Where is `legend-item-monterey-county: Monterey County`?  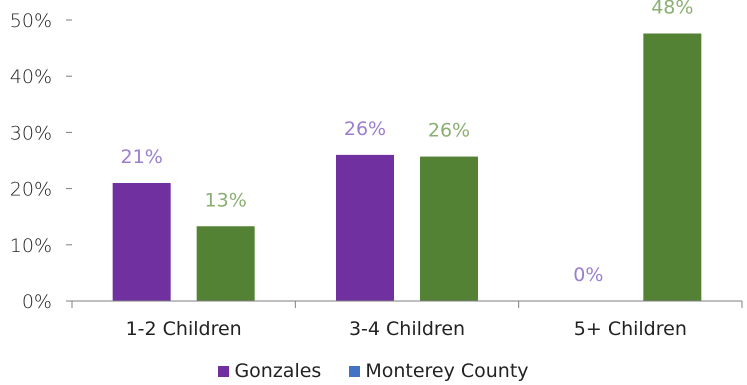 legend-item-monterey-county: Monterey County is located at coordinates (439, 371).